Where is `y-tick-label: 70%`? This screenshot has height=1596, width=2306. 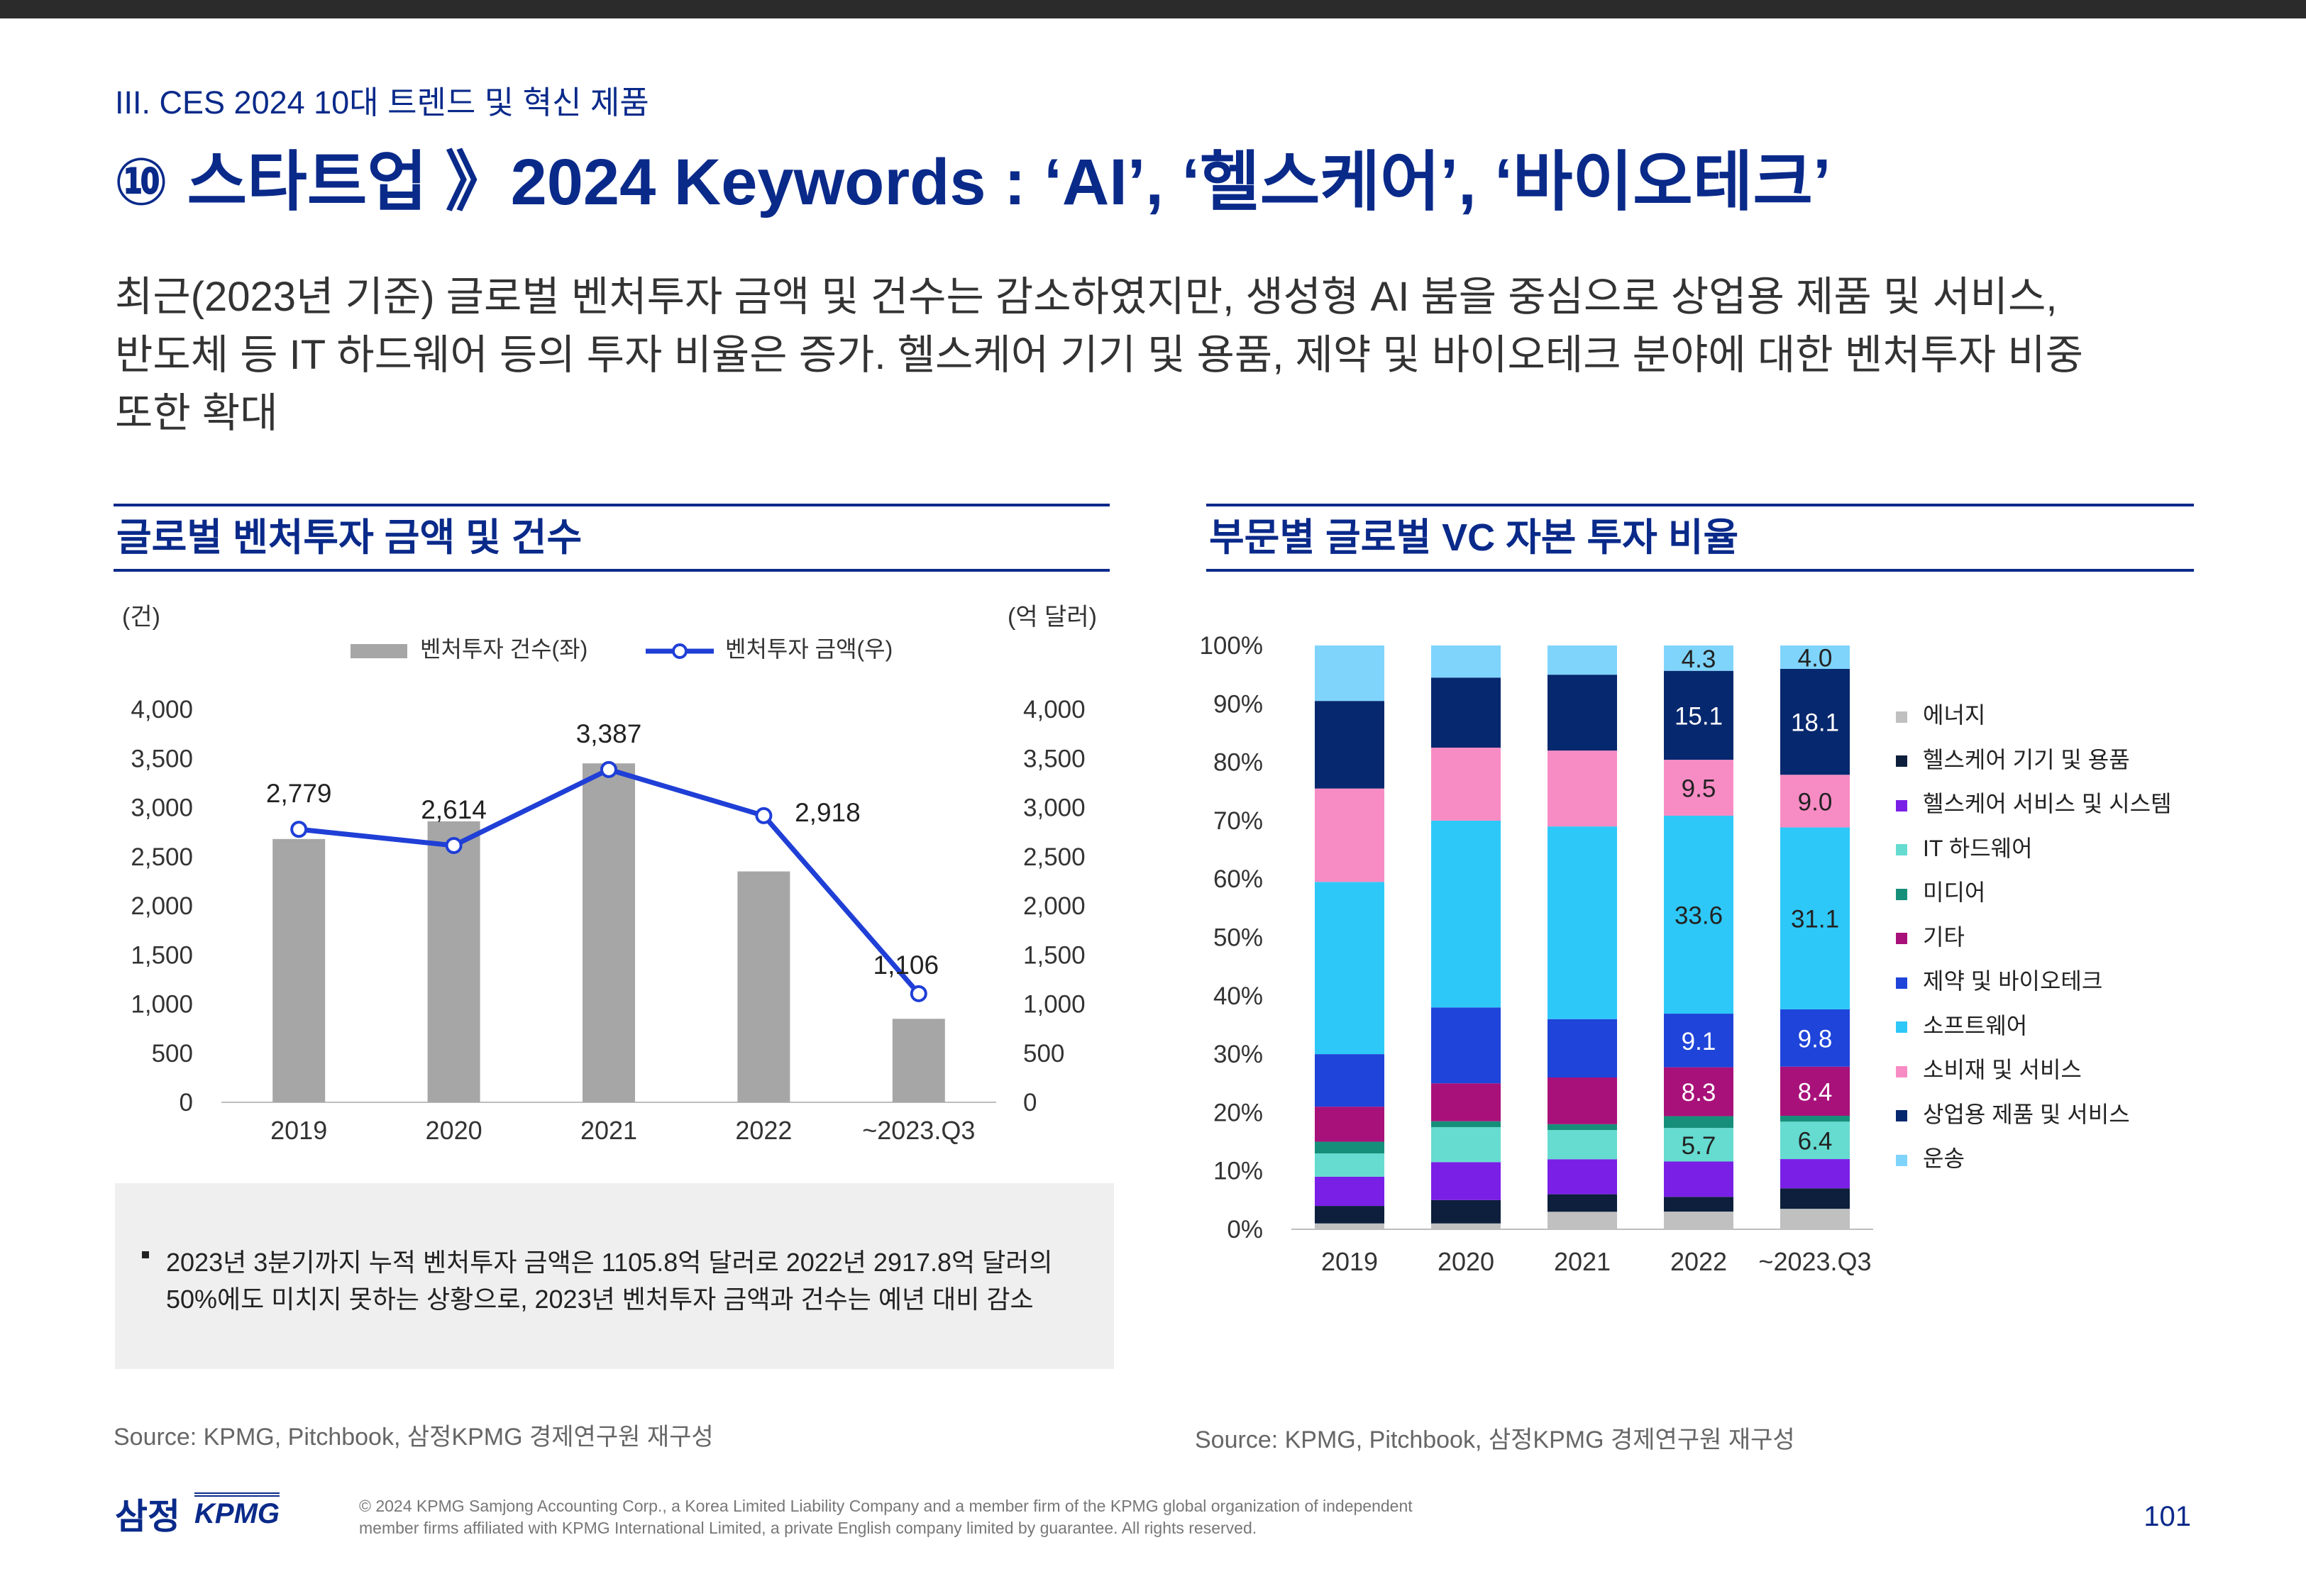
y-tick-label: 70% is located at coordinates (1238, 821).